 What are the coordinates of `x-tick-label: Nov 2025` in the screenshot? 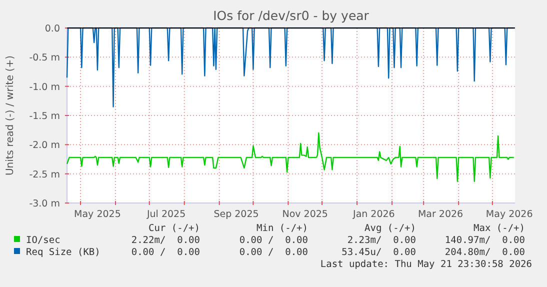 It's located at (305, 214).